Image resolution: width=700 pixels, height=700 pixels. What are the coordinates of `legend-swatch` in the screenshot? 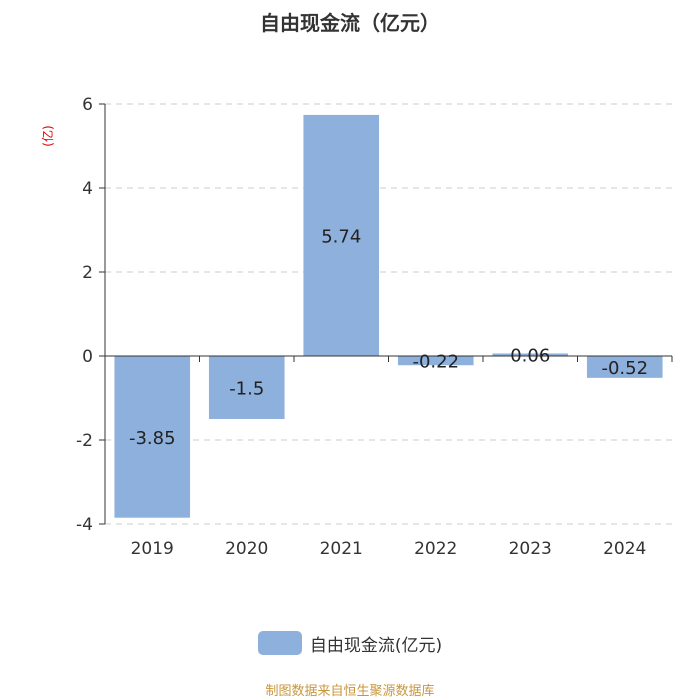 It's located at (279, 643).